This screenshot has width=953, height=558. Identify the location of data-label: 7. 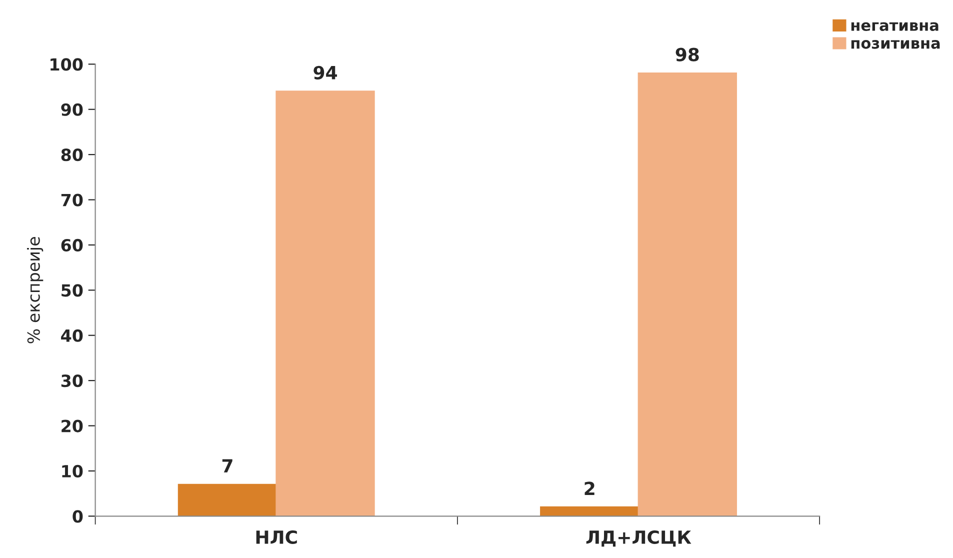
(227, 465).